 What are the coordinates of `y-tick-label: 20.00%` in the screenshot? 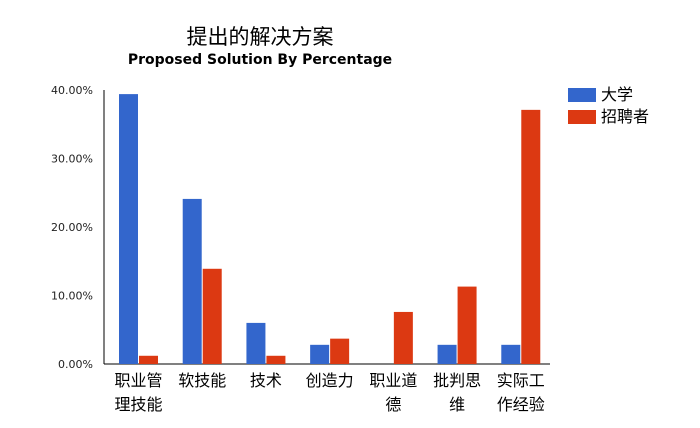 It's located at (72, 227).